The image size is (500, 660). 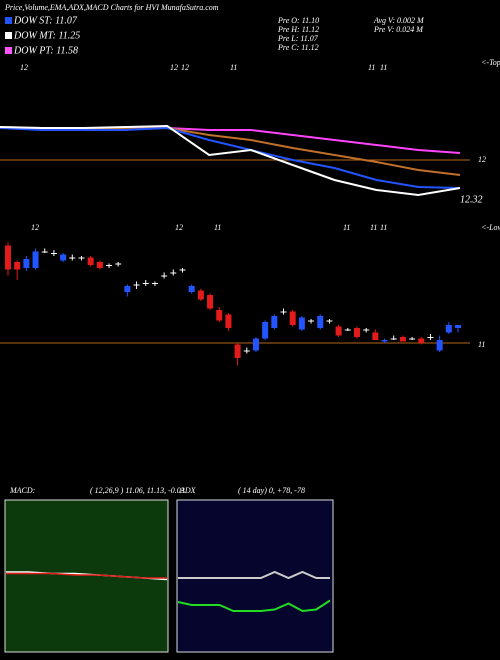 What do you see at coordinates (399, 20) in the screenshot?
I see `stat: Avg V: 0.002 M` at bounding box center [399, 20].